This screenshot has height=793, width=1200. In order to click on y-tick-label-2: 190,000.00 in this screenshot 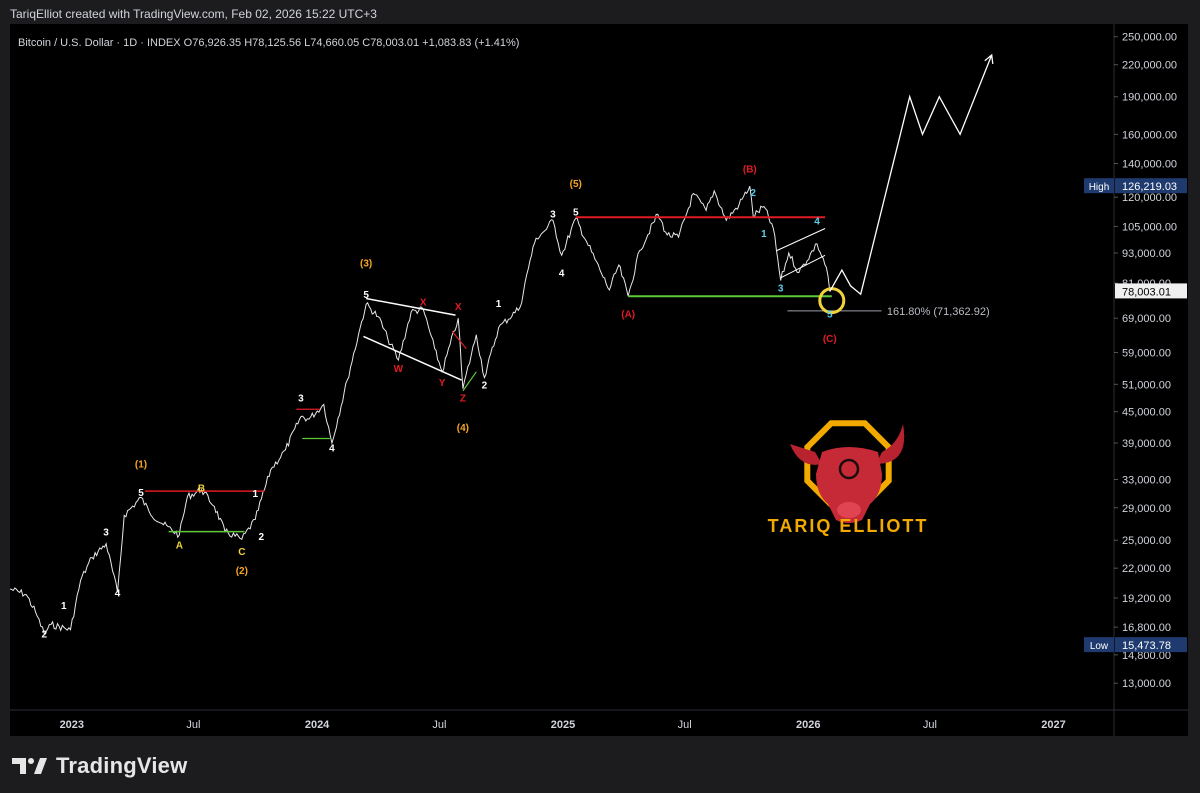, I will do `click(1149, 98)`.